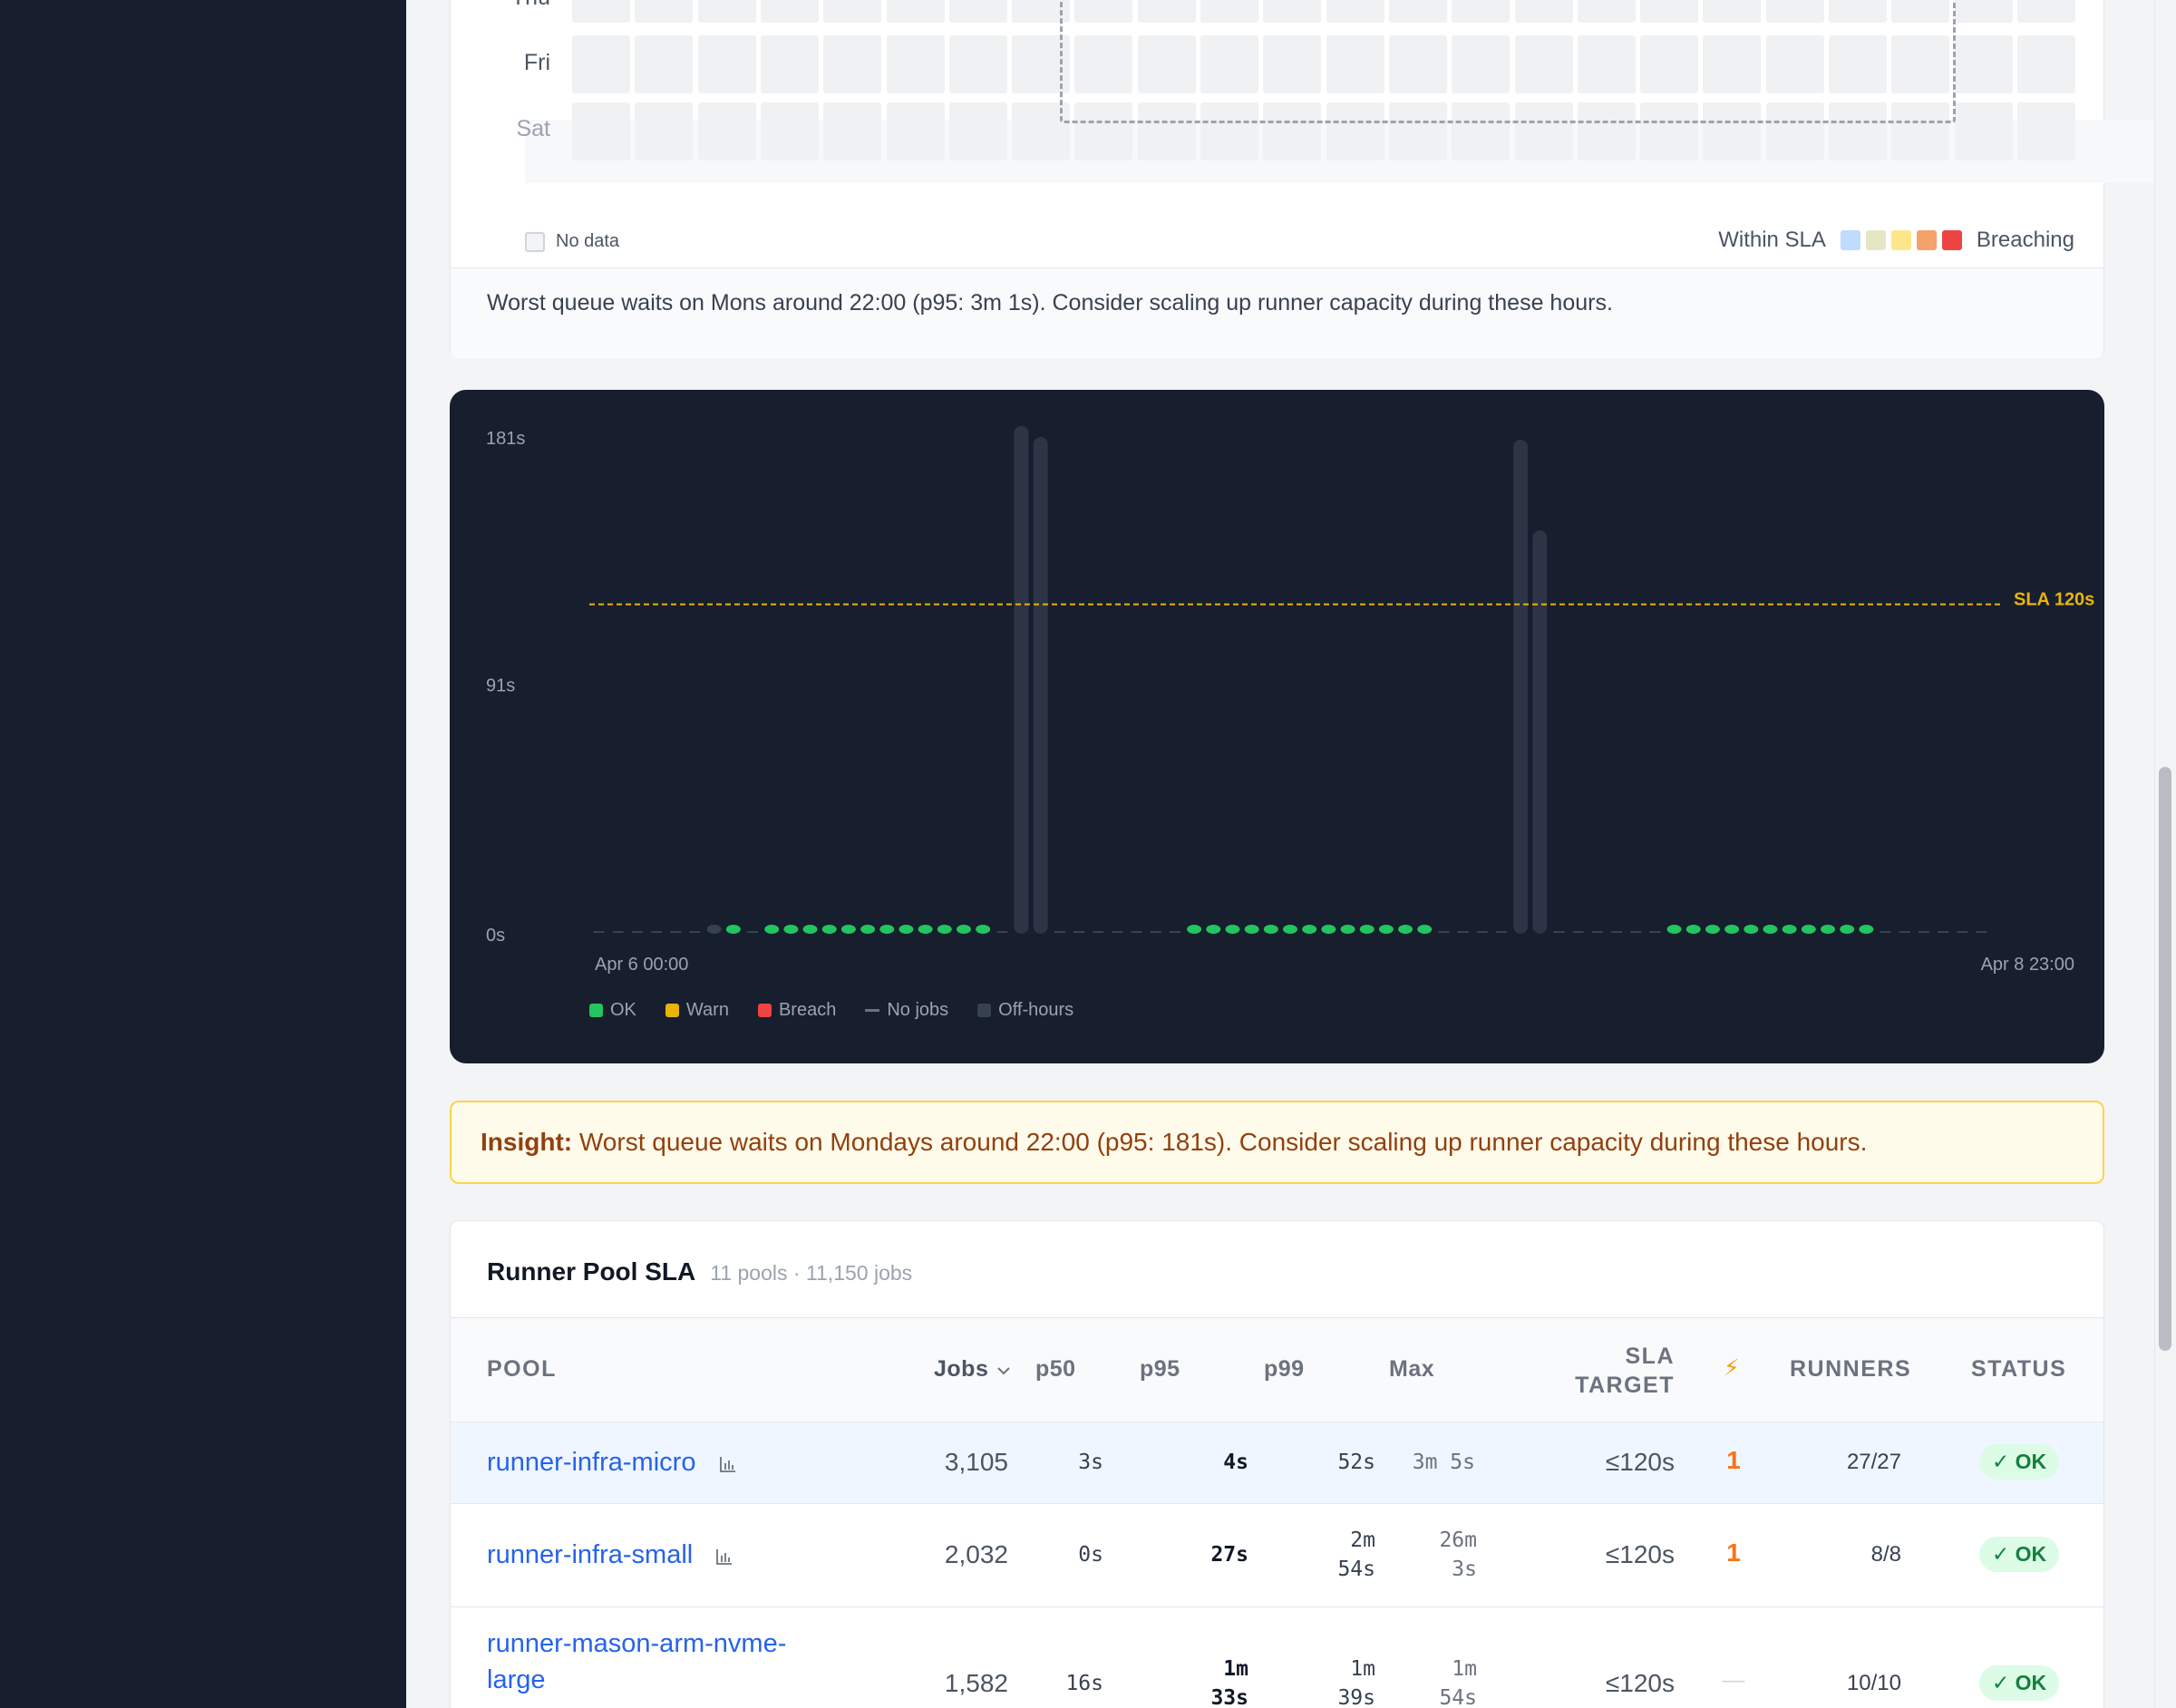  Describe the element at coordinates (1036, 1010) in the screenshot. I see `legend-label: Off-hours` at that location.